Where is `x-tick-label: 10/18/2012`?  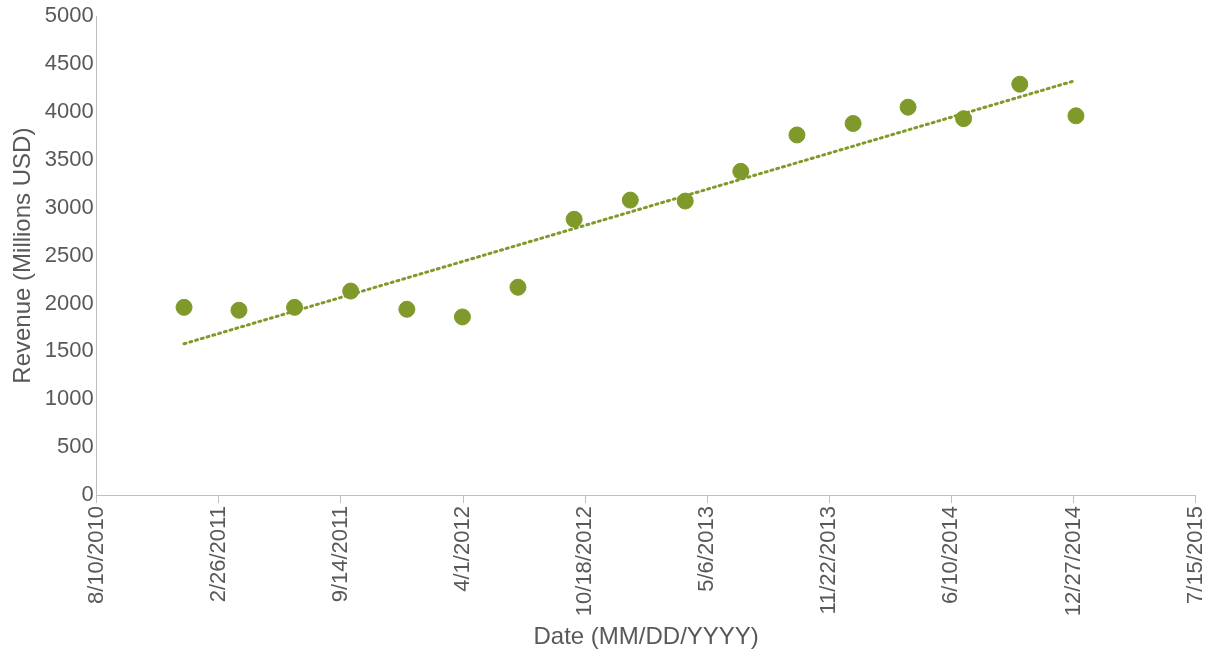 x-tick-label: 10/18/2012 is located at coordinates (584, 561).